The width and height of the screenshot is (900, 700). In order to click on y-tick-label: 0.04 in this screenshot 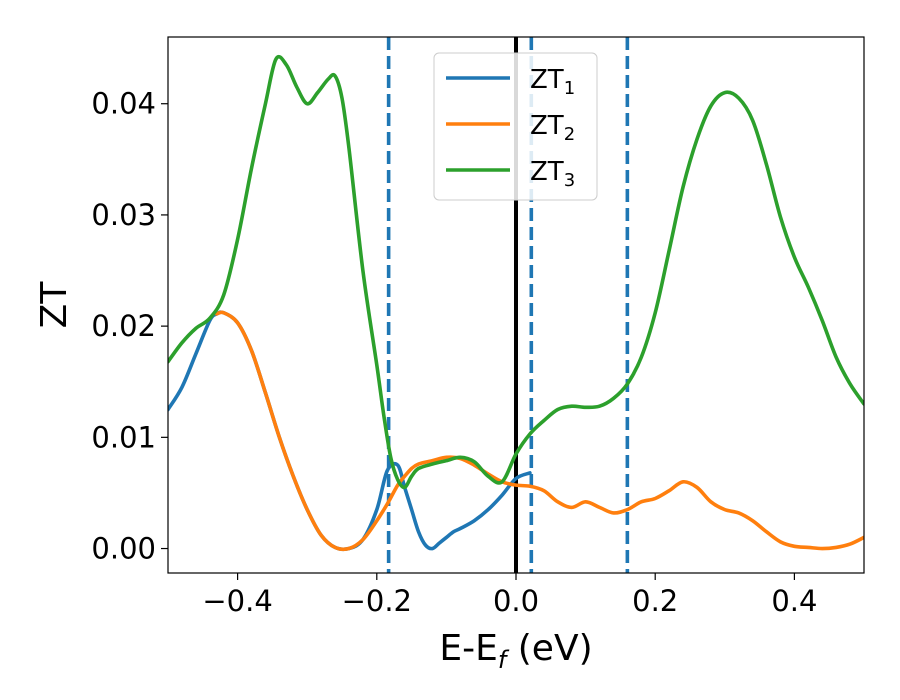, I will do `click(123, 104)`.